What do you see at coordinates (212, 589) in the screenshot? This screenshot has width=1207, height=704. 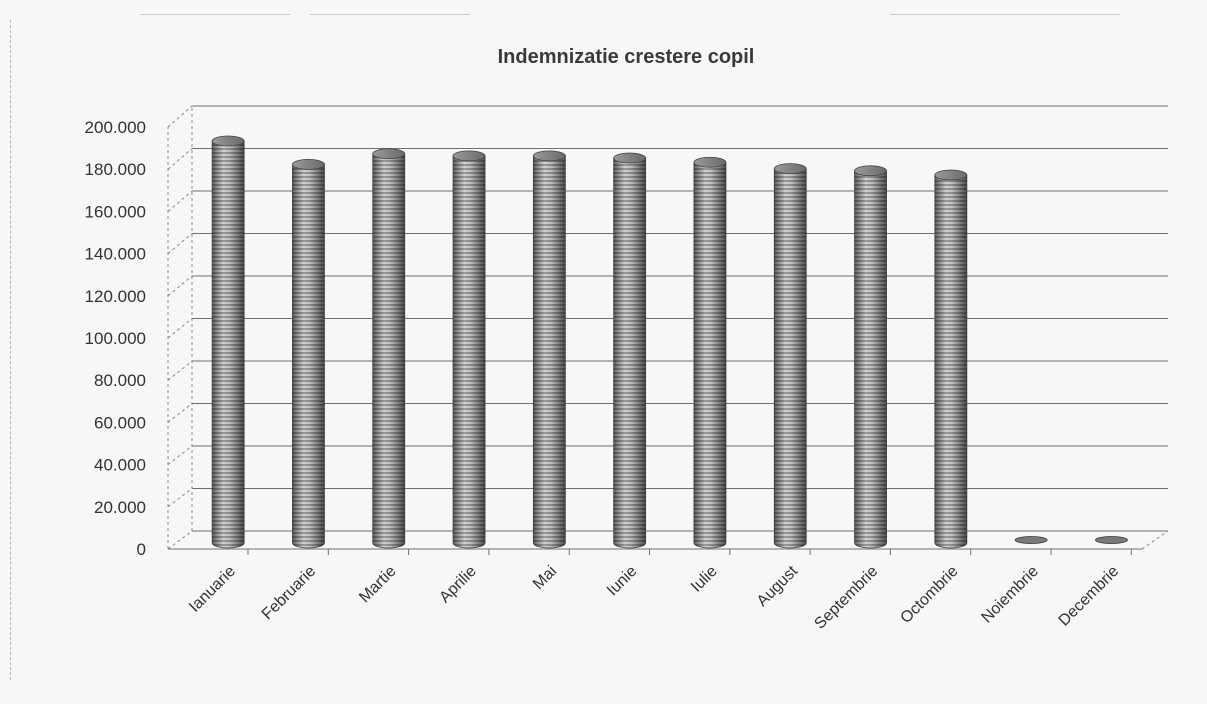 I see `x-tick-label: Ianuarie` at bounding box center [212, 589].